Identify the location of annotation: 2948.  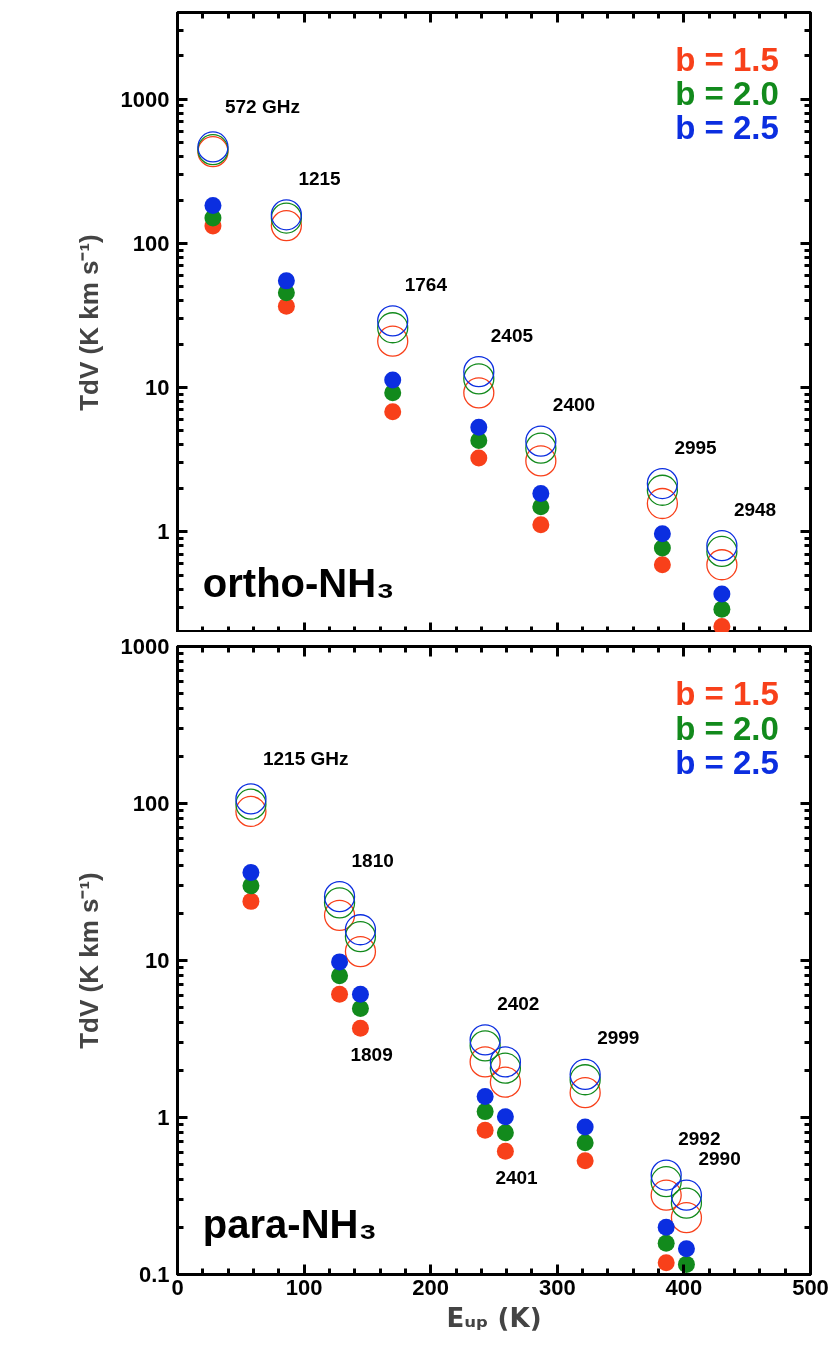
(755, 509).